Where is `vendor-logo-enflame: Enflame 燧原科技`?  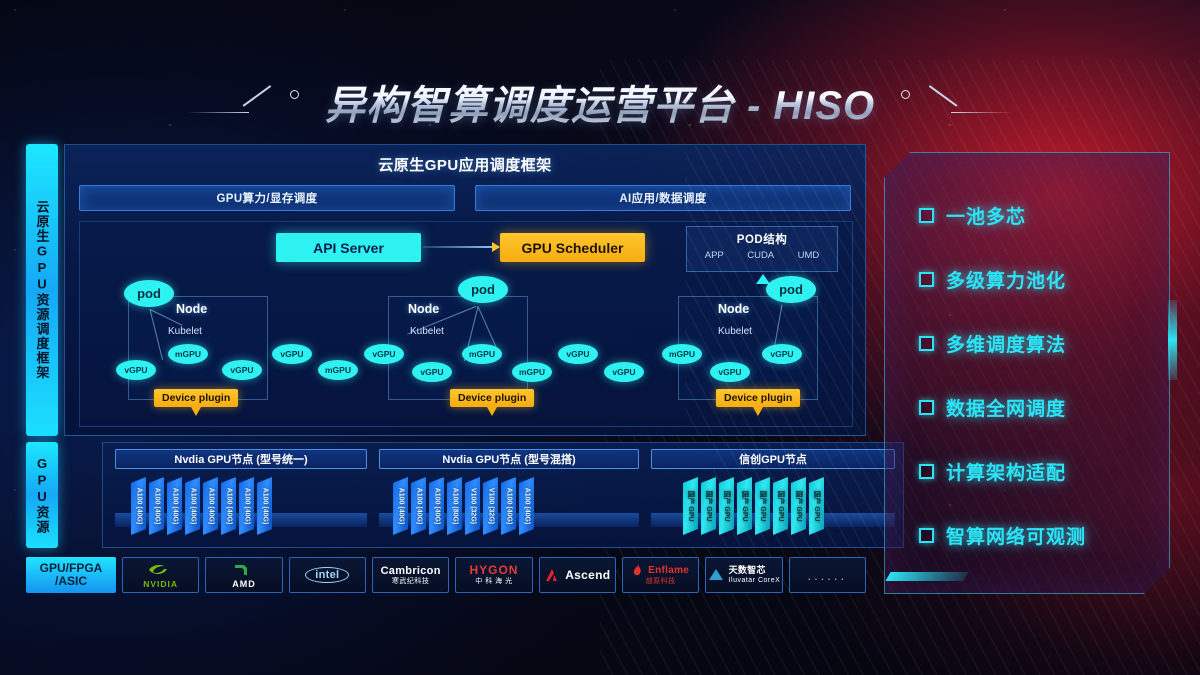 vendor-logo-enflame: Enflame 燧原科技 is located at coordinates (660, 575).